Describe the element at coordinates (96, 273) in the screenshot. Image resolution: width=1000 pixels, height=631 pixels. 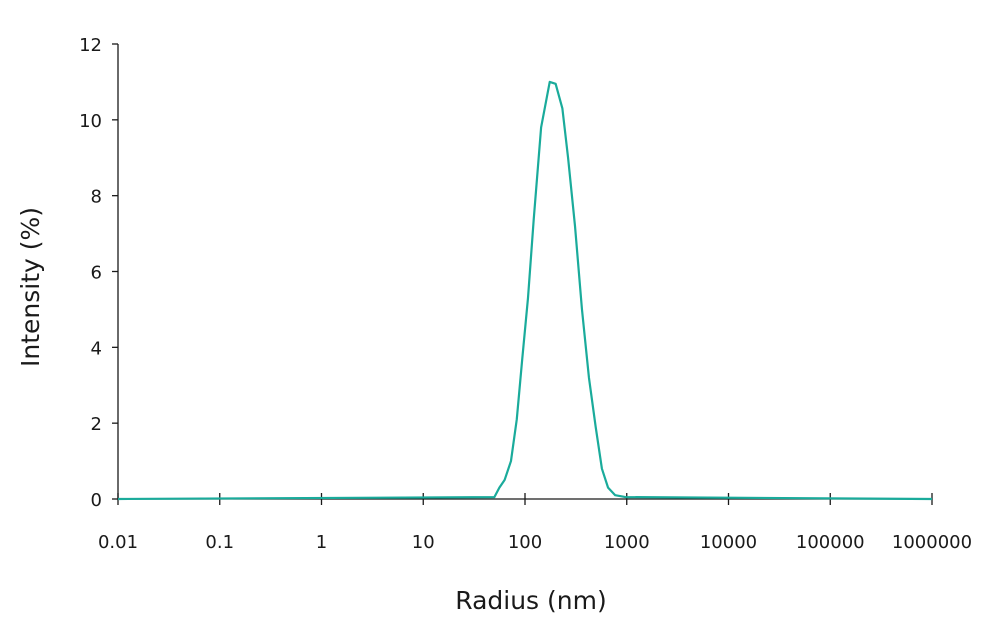
I see `y-tick-label: 6` at that location.